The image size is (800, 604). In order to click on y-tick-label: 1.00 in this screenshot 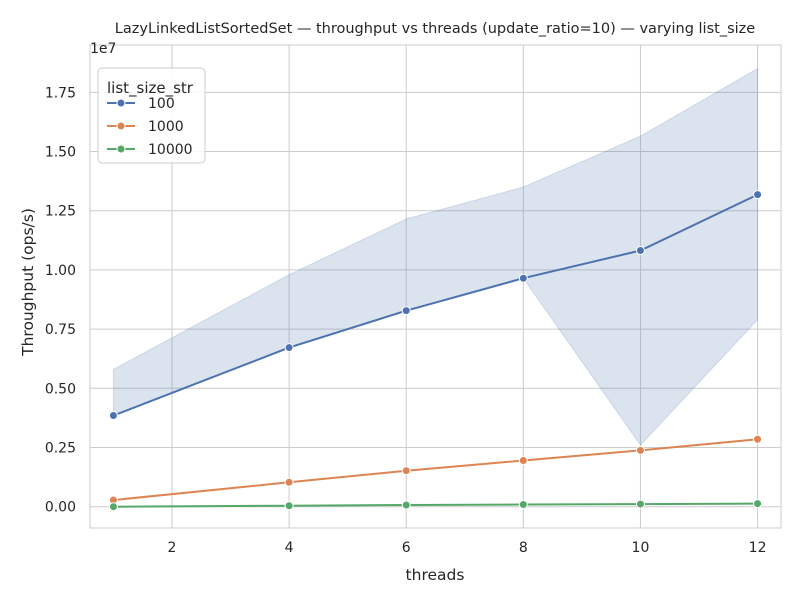, I will do `click(60, 271)`.